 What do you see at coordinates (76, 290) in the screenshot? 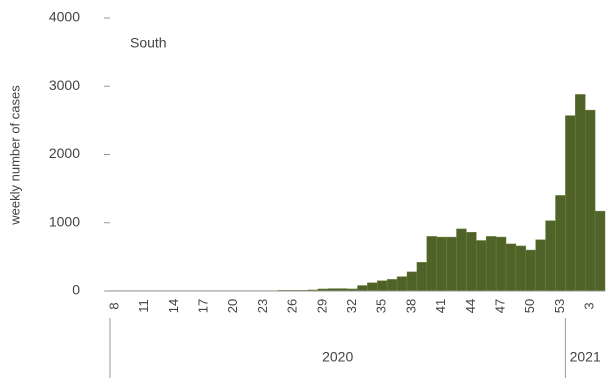
I see `y-tick-label: 0` at bounding box center [76, 290].